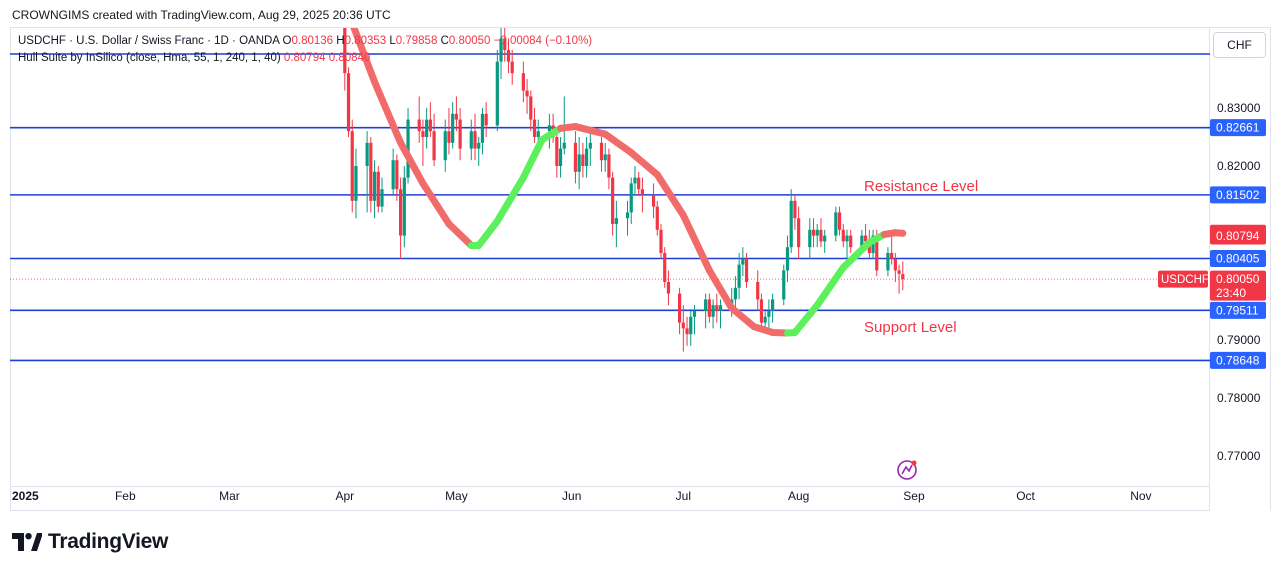  Describe the element at coordinates (392, 41) in the screenshot. I see `legend-low-label: L` at that location.